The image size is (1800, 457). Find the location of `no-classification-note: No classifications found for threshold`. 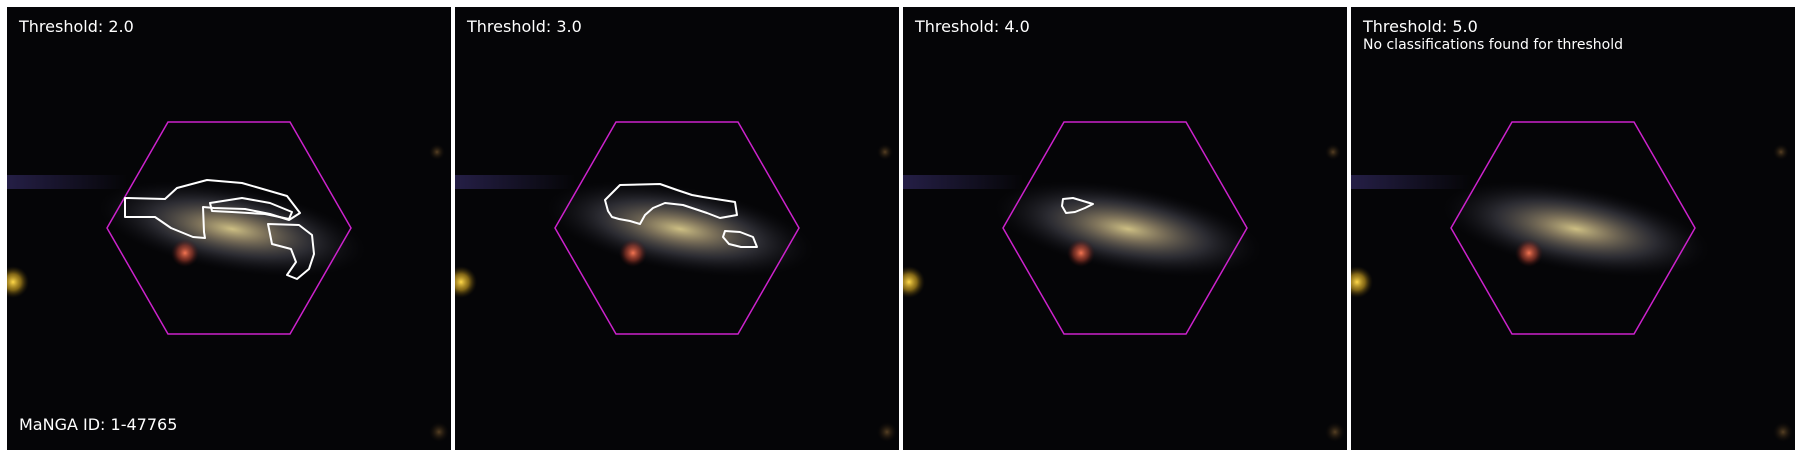

no-classification-note: No classifications found for threshold is located at coordinates (1493, 45).